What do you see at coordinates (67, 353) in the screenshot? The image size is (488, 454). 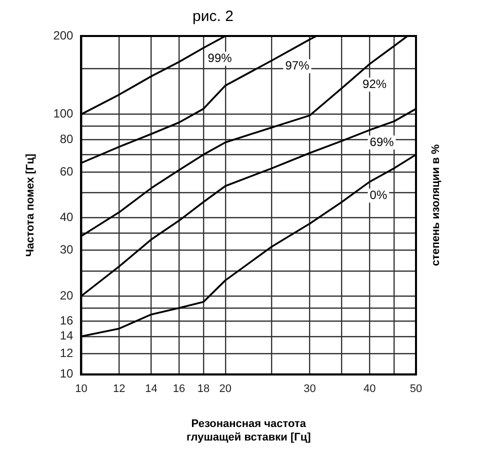 I see `y-tick-label: 12` at bounding box center [67, 353].